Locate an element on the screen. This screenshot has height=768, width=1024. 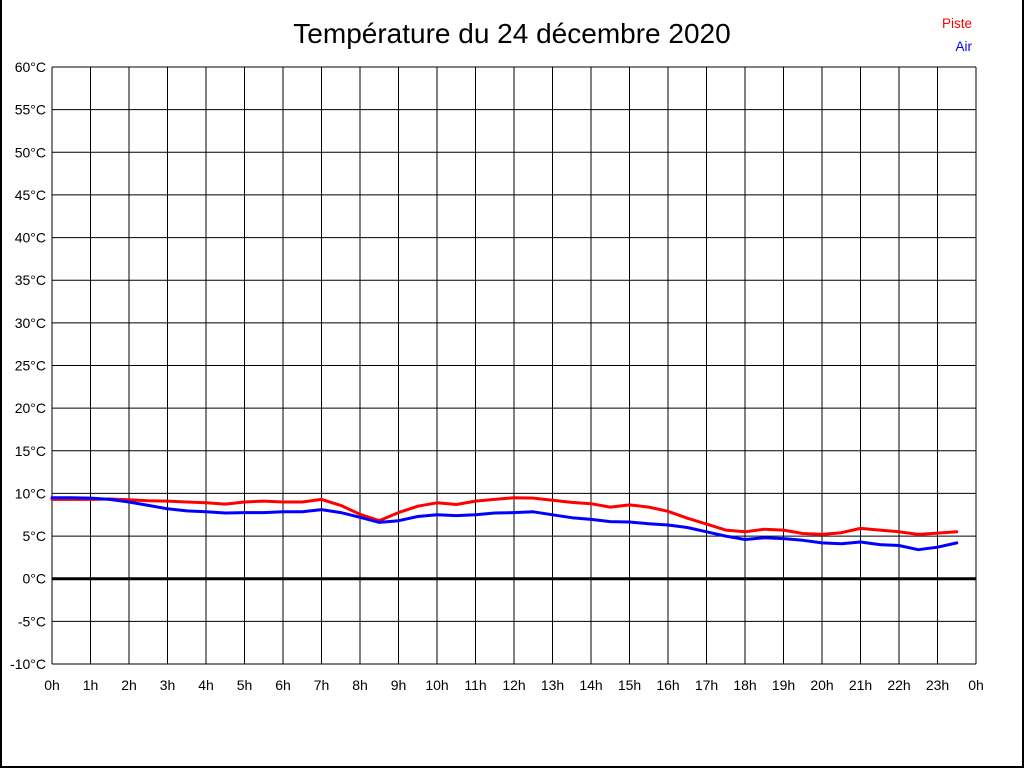
y-tick-label: 40°C is located at coordinates (30, 238).